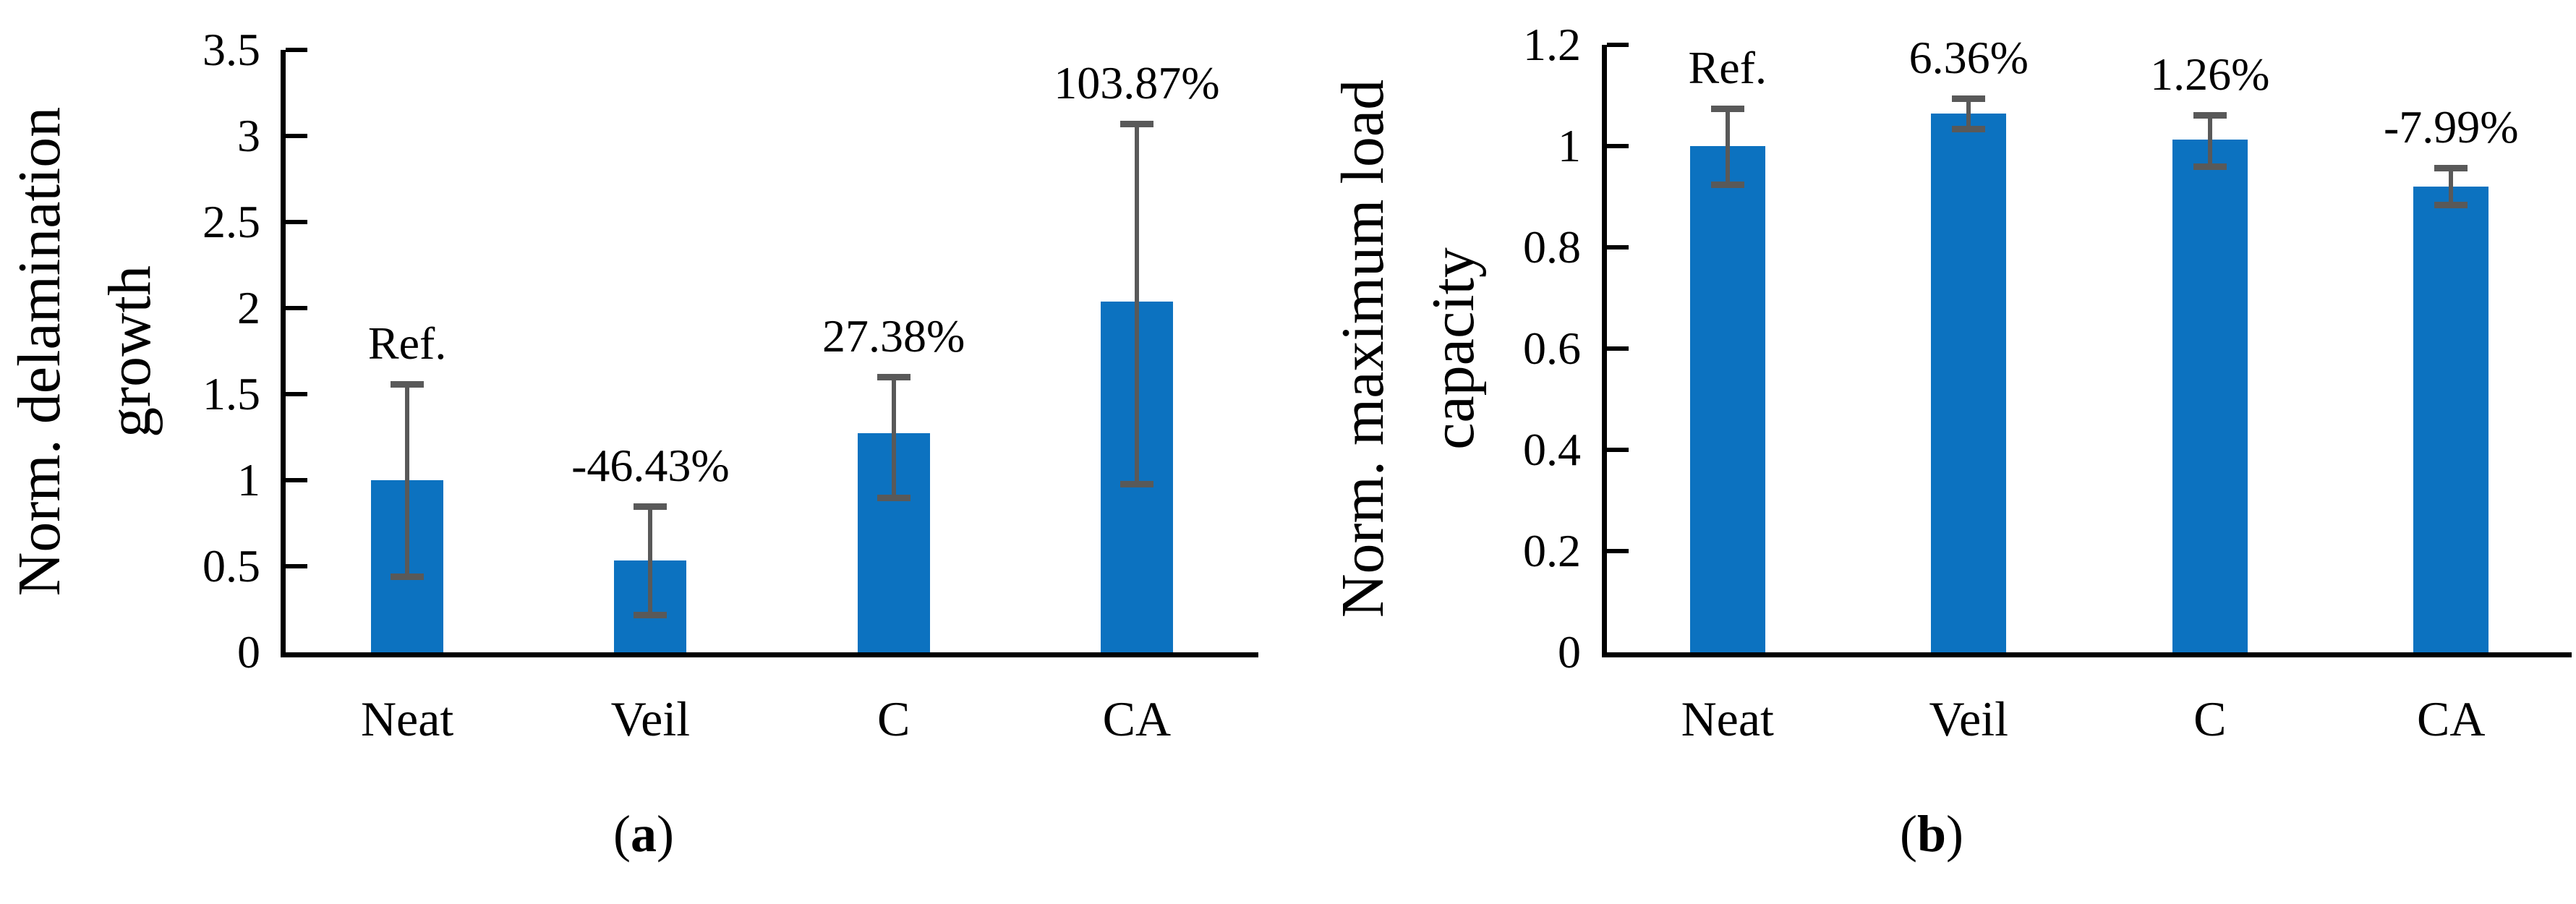 The height and width of the screenshot is (904, 2576). Describe the element at coordinates (1362, 348) in the screenshot. I see `y-axis-title-line: Norm. maximum load` at that location.